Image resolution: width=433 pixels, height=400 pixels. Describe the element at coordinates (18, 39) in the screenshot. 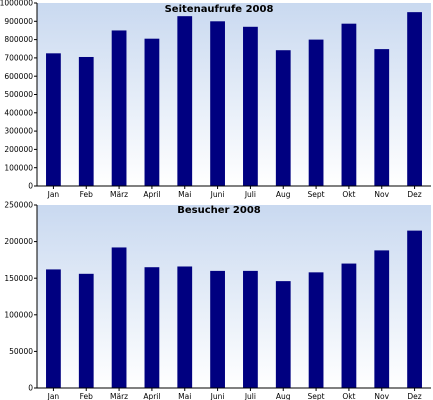

I see `y-tick-label: 800000` at that location.